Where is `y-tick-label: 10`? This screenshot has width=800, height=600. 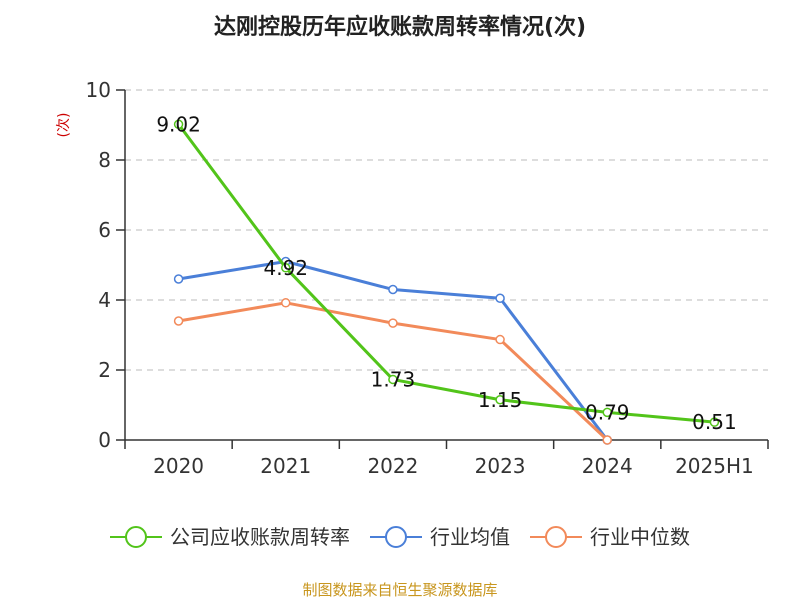 y-tick-label: 10 is located at coordinates (98, 90).